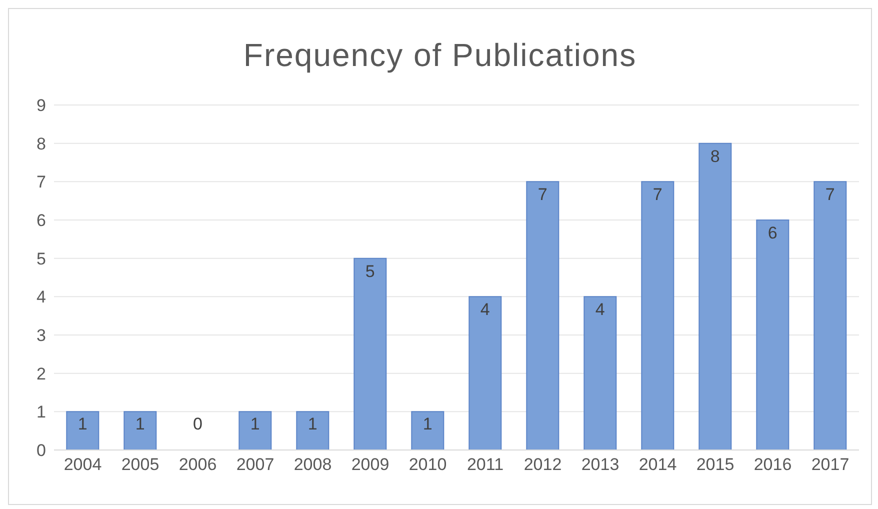  What do you see at coordinates (197, 424) in the screenshot?
I see `data-label: 0` at bounding box center [197, 424].